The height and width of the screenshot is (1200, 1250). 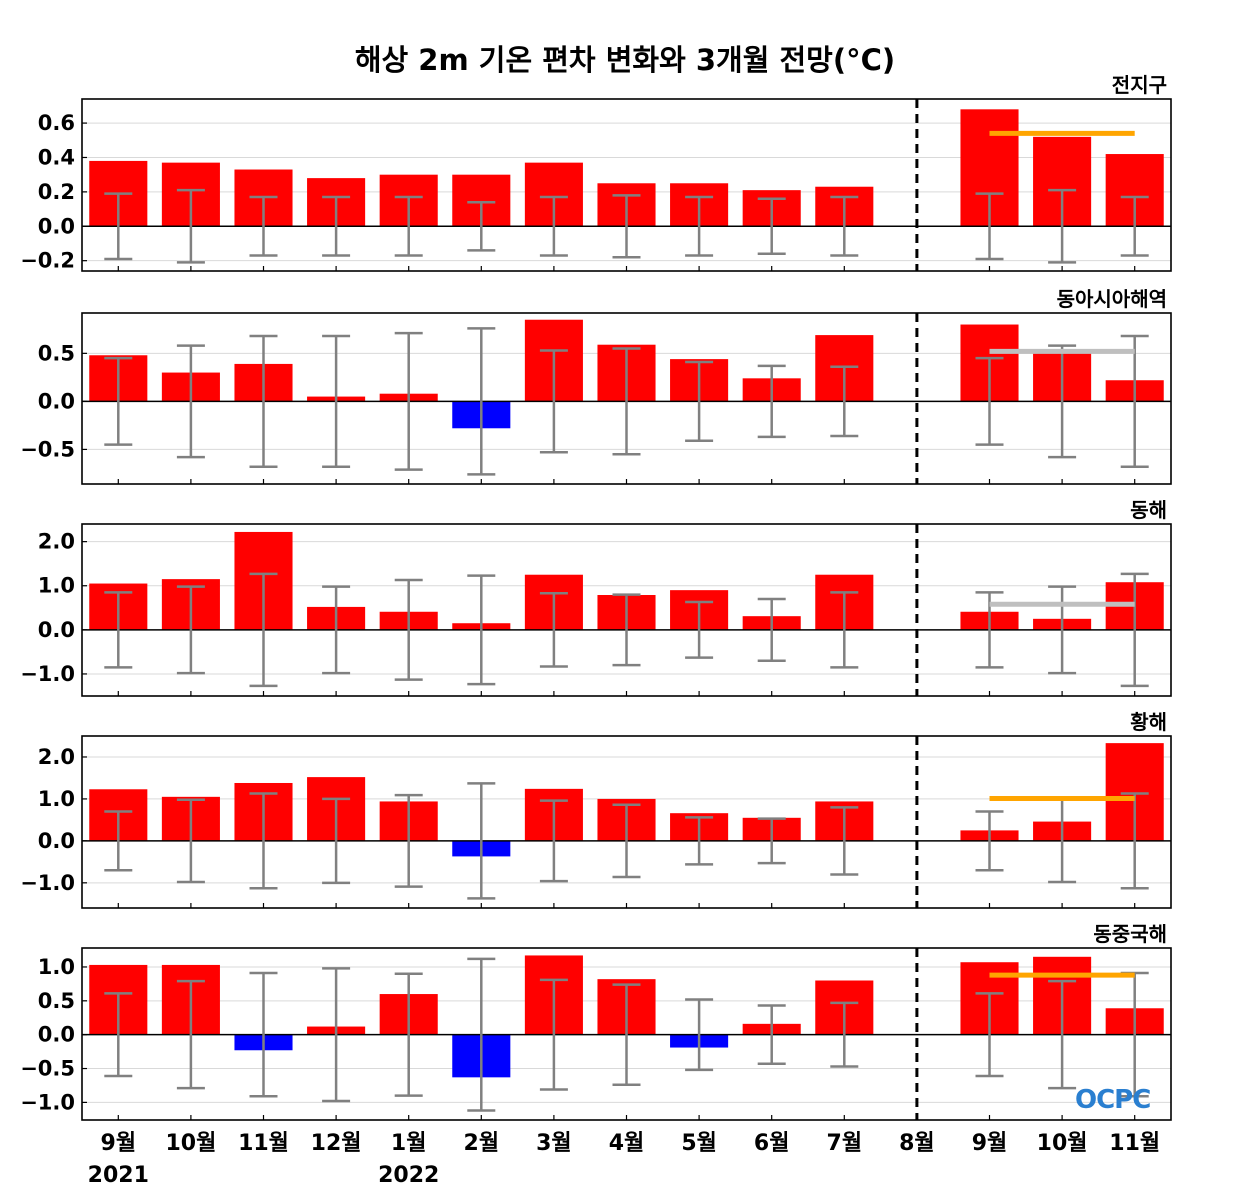 What do you see at coordinates (408, 1175) in the screenshot?
I see `year-label: 2022` at bounding box center [408, 1175].